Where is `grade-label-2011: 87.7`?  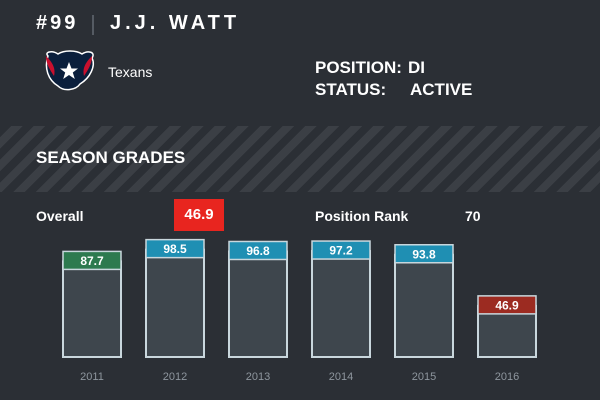
grade-label-2011: 87.7 is located at coordinates (92, 261).